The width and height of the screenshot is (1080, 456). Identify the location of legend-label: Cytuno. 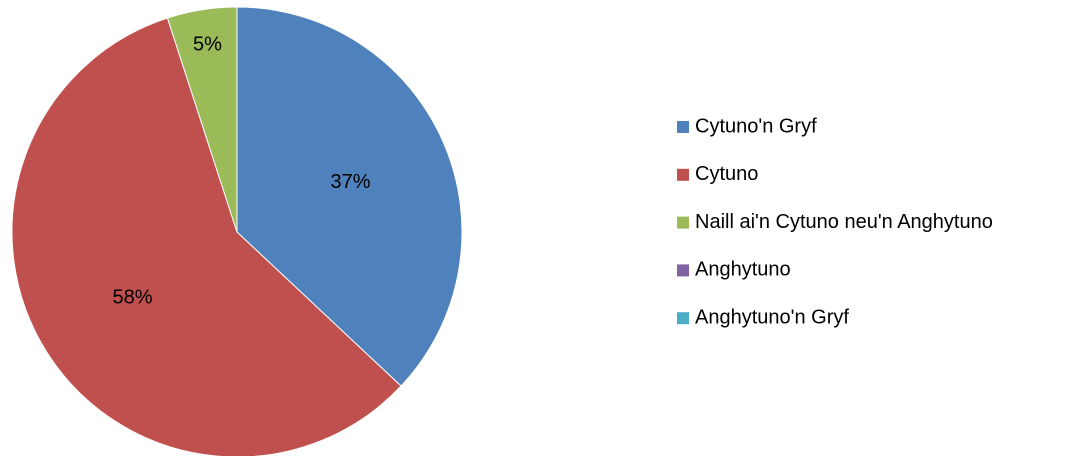
(726, 174).